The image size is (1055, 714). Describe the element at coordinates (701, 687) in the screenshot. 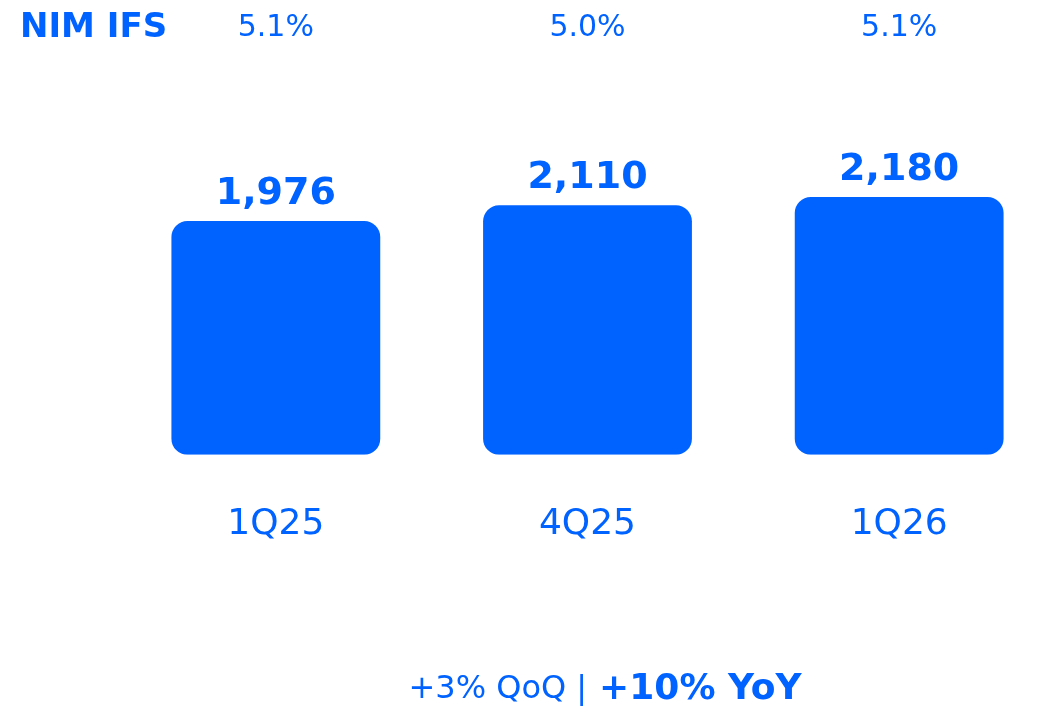

I see `text: +10% YoY` at that location.